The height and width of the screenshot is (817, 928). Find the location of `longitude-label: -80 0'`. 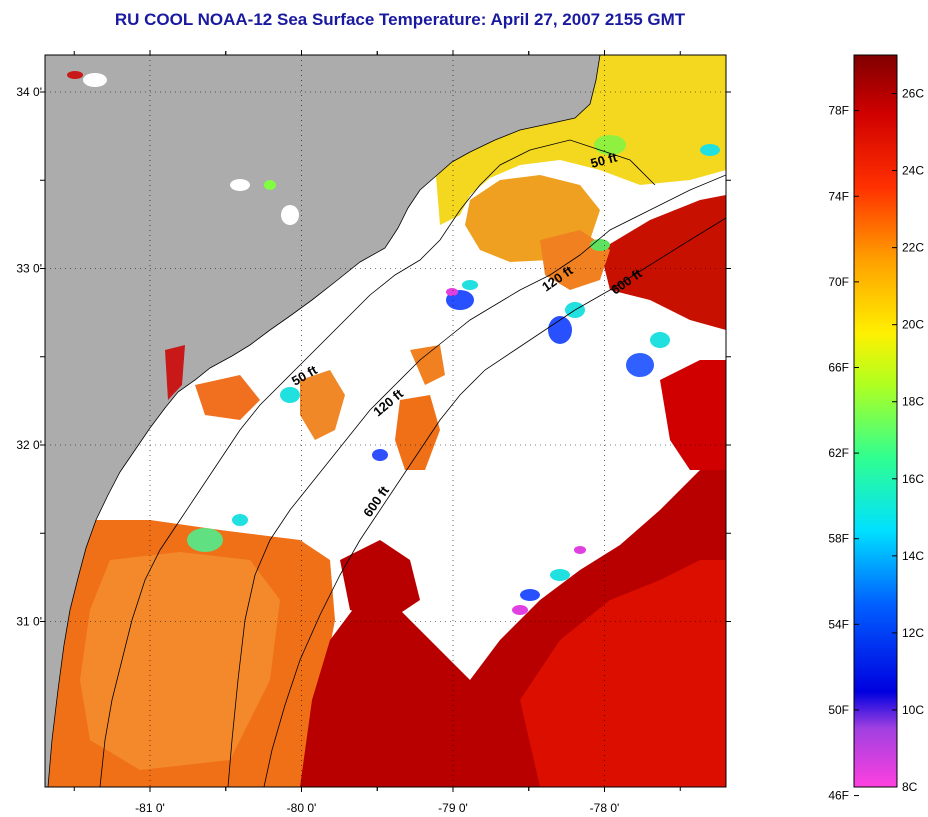

longitude-label: -80 0' is located at coordinates (302, 808).